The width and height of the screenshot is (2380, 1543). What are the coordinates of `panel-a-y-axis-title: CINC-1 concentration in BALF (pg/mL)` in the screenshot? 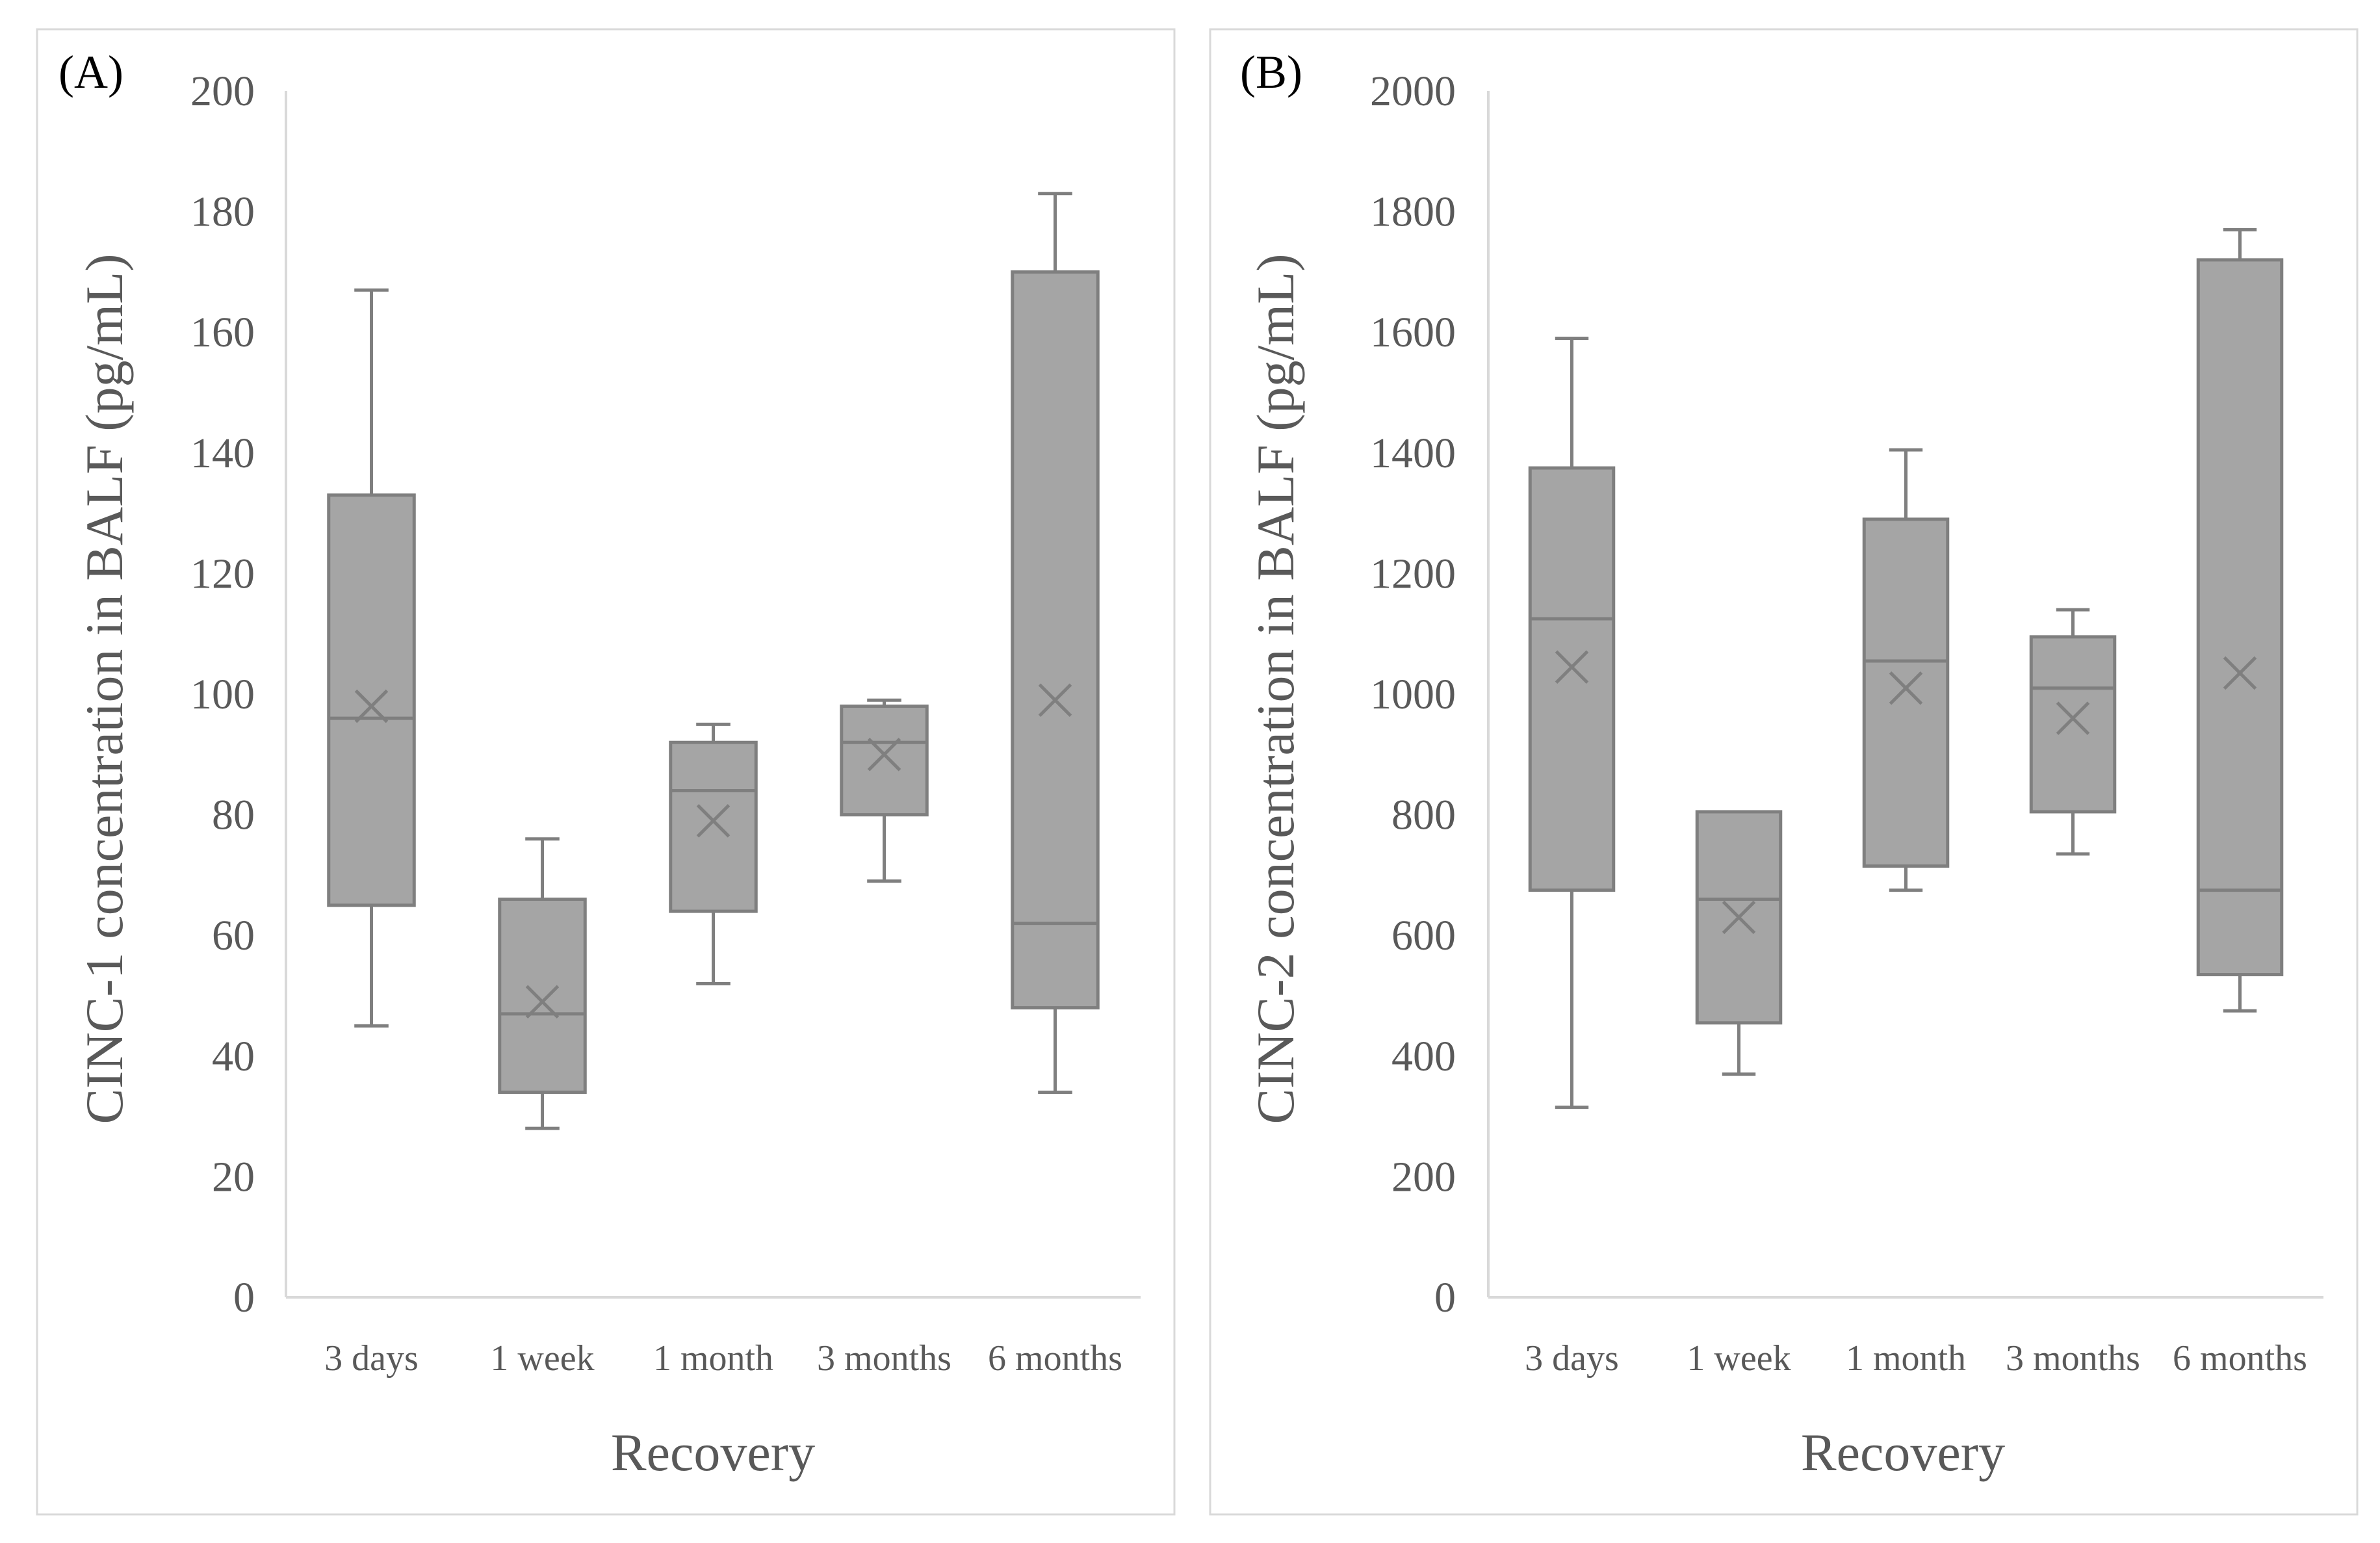 It's located at (104, 688).